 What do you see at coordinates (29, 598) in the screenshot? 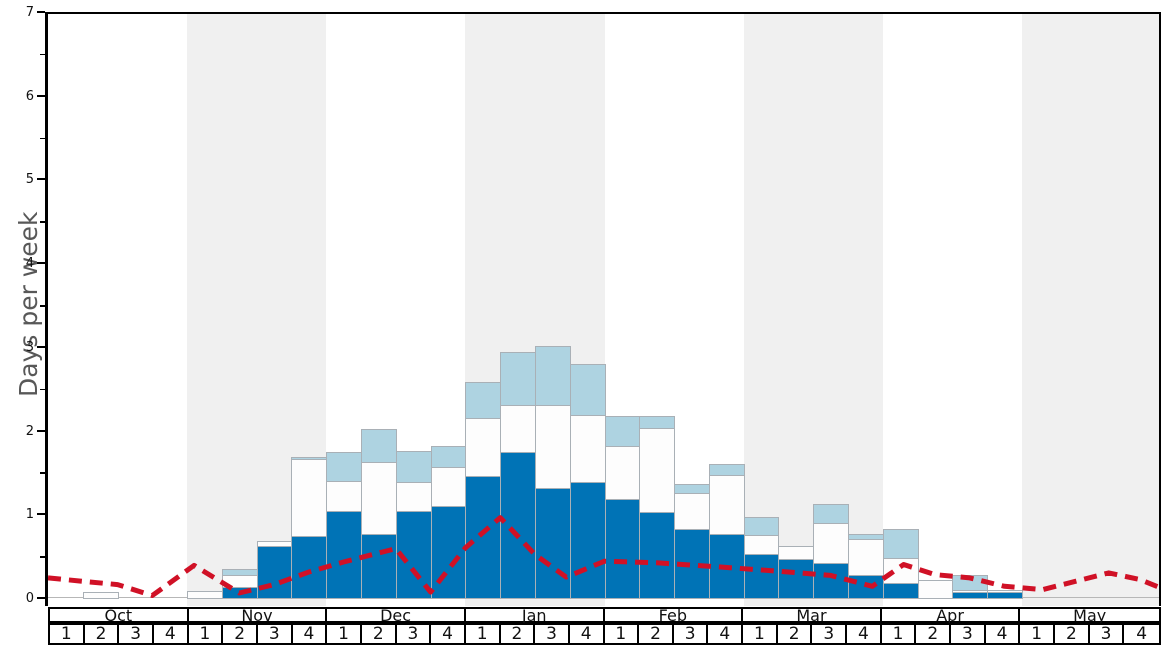
I see `y-tick-label: 0` at bounding box center [29, 598].